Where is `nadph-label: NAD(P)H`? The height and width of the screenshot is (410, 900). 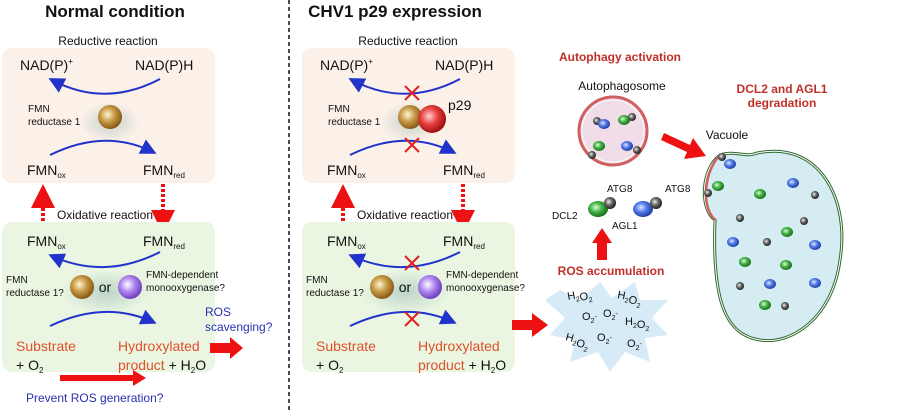 nadph-label: NAD(P)H is located at coordinates (464, 65).